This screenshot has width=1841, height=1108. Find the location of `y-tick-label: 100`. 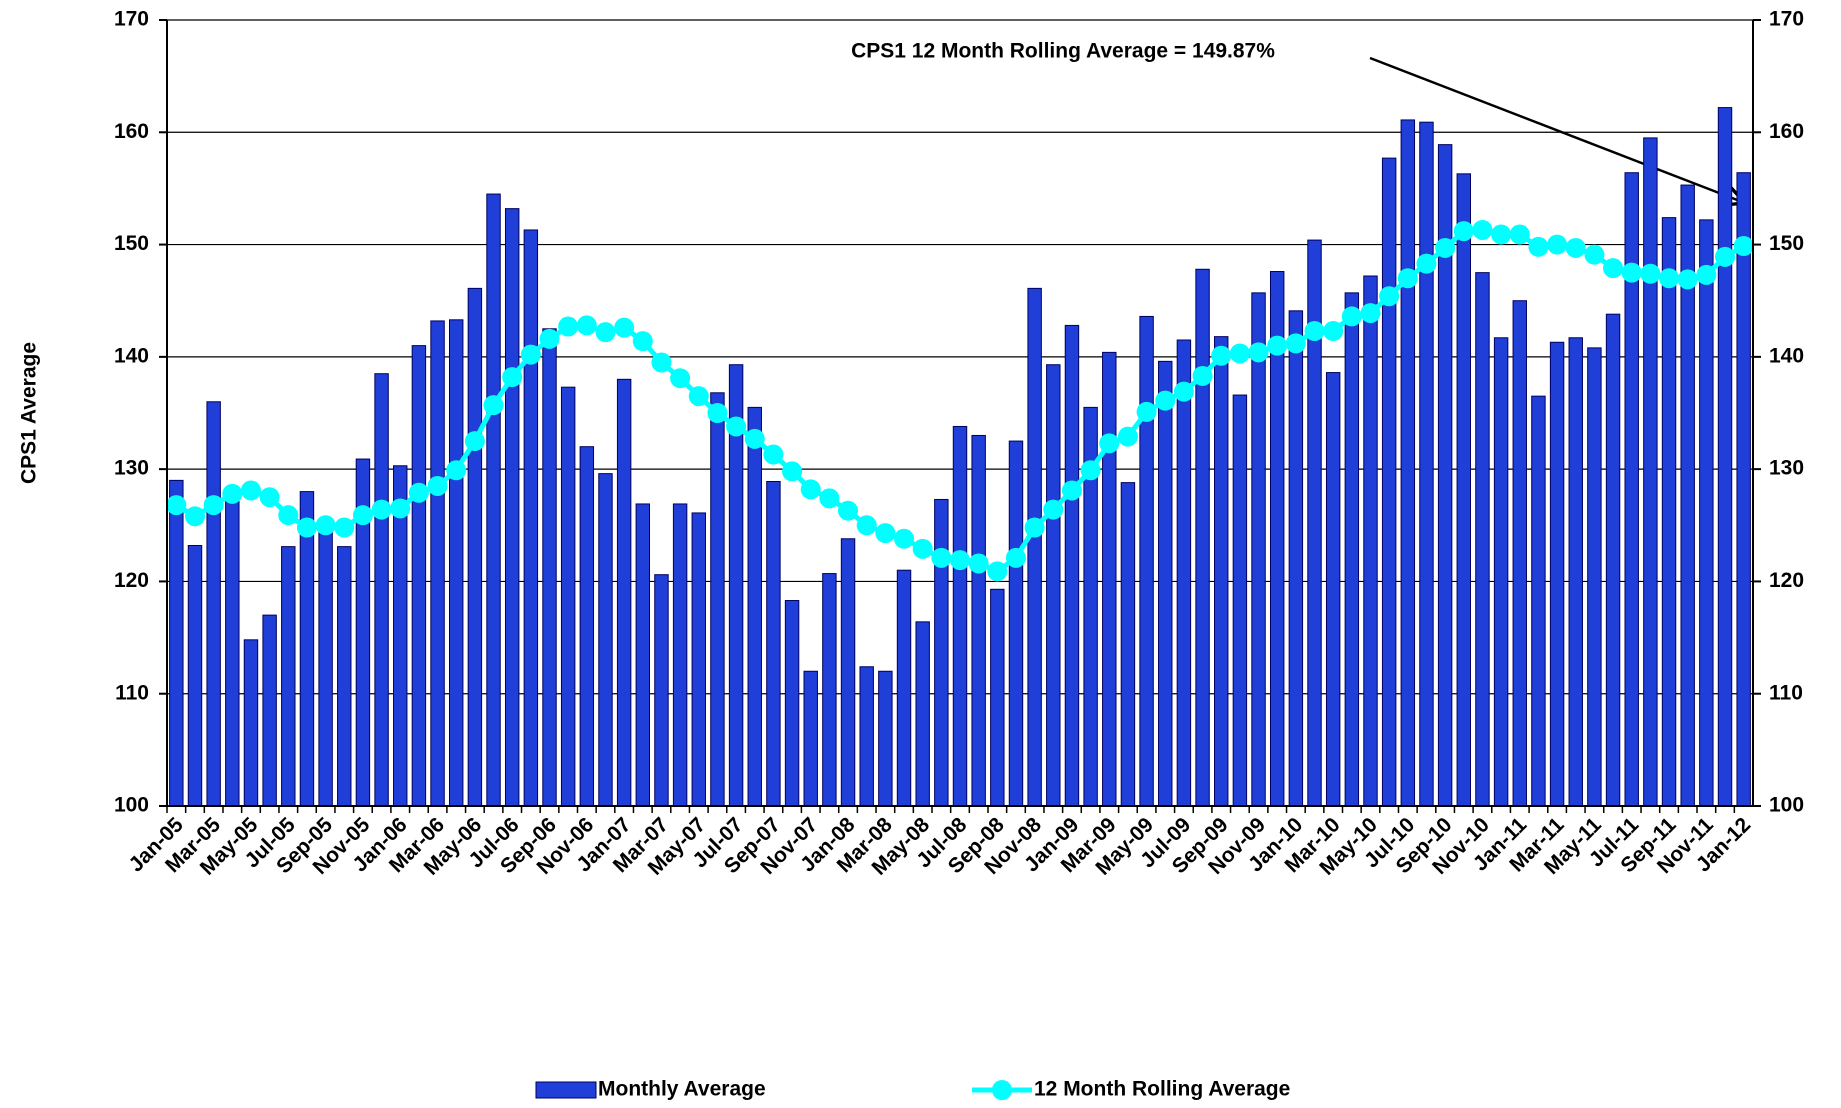

y-tick-label: 100 is located at coordinates (131, 805).